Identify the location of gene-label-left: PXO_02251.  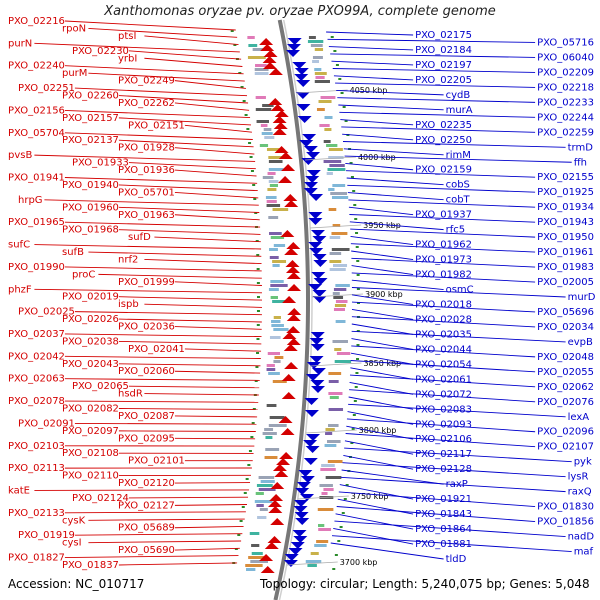
(46, 88).